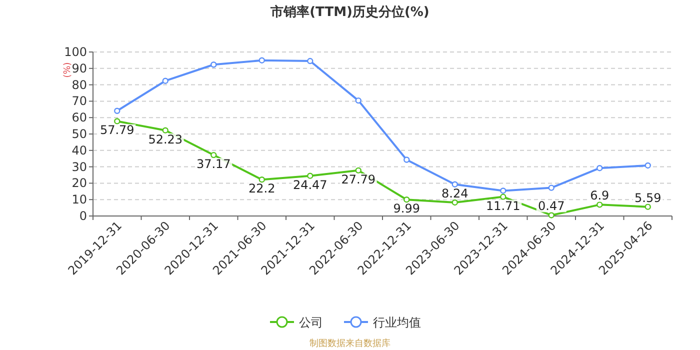 The width and height of the screenshot is (700, 350). What do you see at coordinates (68, 70) in the screenshot?
I see `y-axis-title: (%)` at bounding box center [68, 70].